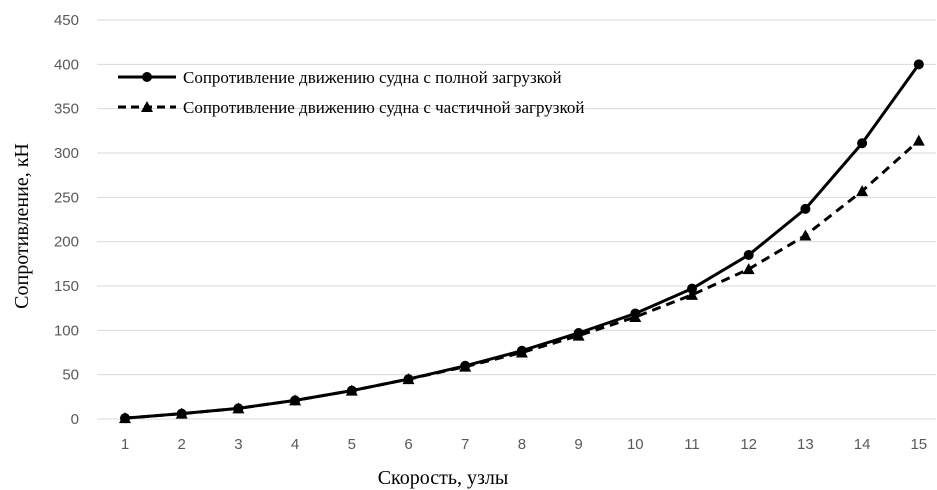 This screenshot has height=490, width=937. Describe the element at coordinates (443, 478) in the screenshot. I see `x-axis-title: Скорость, узлы` at that location.